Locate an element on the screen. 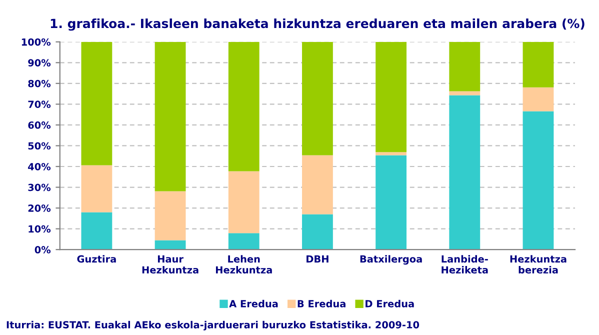  text: Iturria: EUSTAT. Euakal AEko eskola-jarduerari buruzko Estatistika. 2009-10 is located at coordinates (213, 325).